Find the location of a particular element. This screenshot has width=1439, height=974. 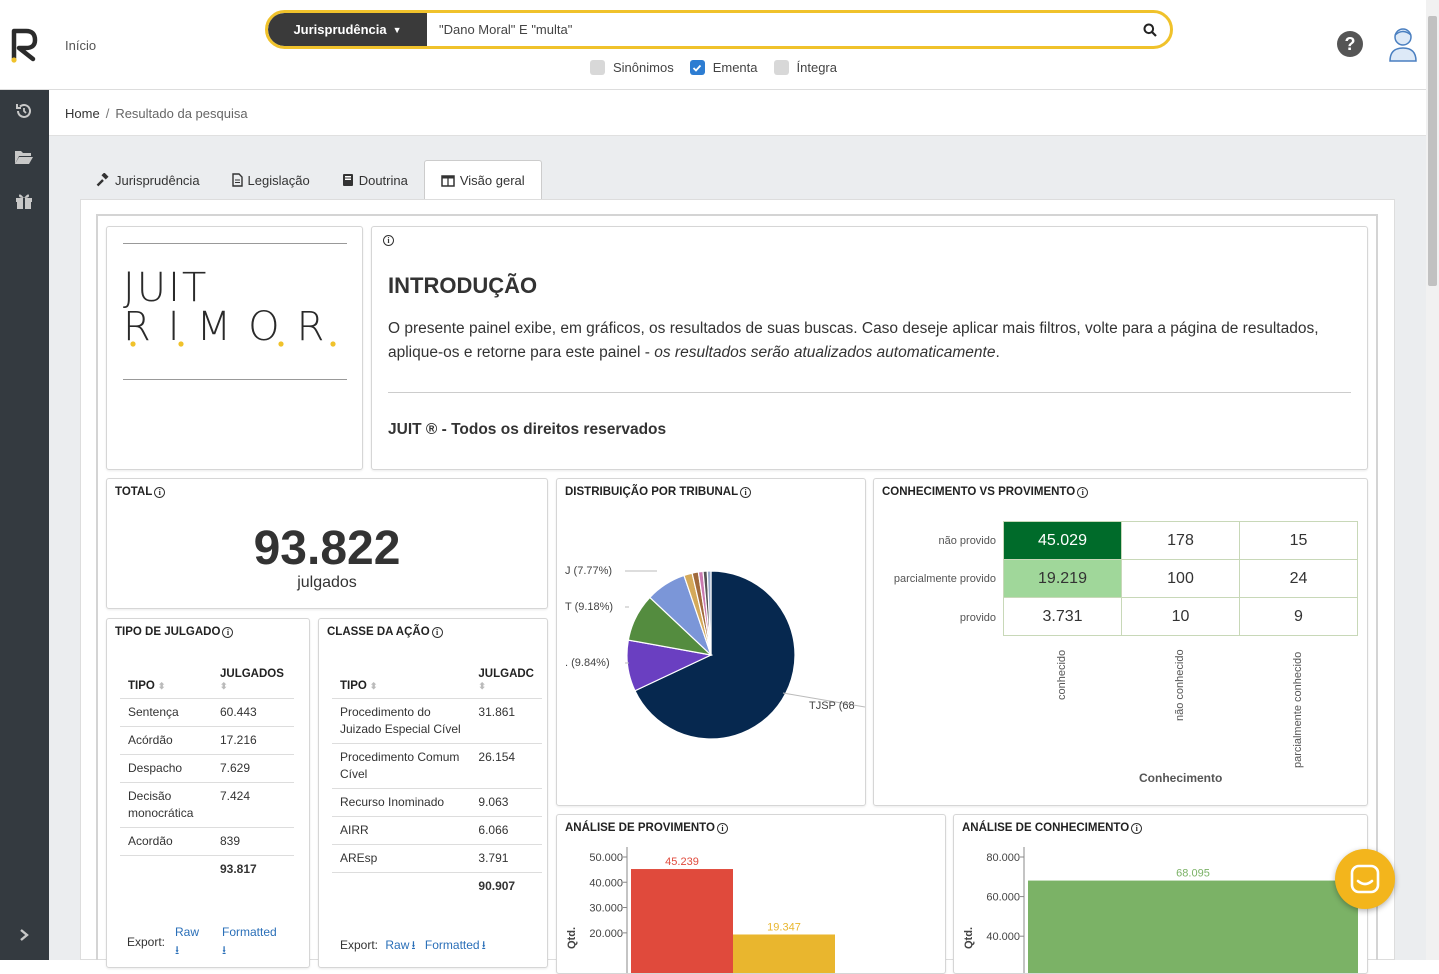

col-tipo-label: TIPO is located at coordinates (353, 686).